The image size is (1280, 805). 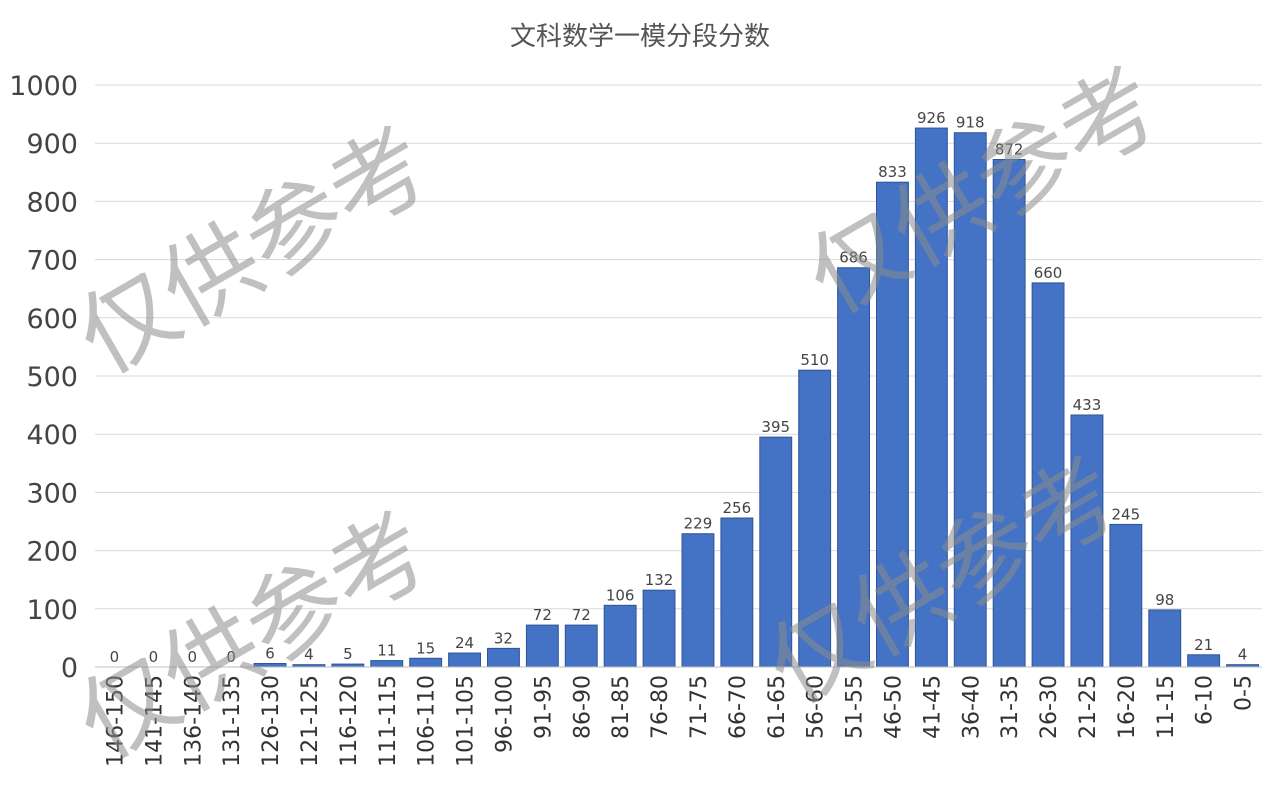 I want to click on x-tick-label: 16-20, so click(x=1127, y=707).